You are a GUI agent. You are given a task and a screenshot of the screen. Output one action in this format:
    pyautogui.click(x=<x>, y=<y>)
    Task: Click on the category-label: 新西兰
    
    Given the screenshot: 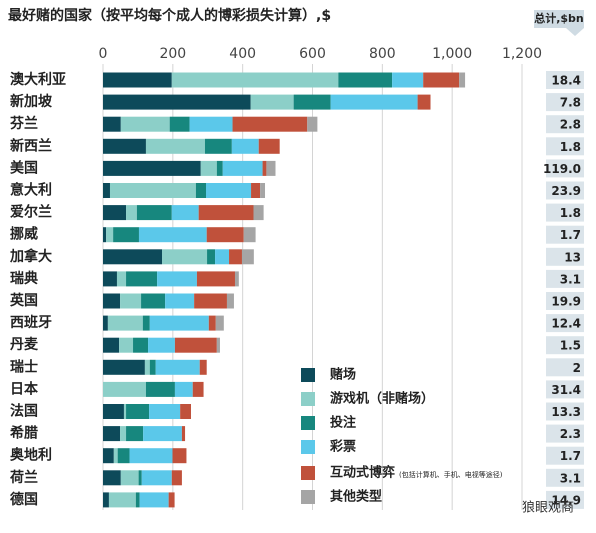 What is the action you would take?
    pyautogui.click(x=31, y=145)
    